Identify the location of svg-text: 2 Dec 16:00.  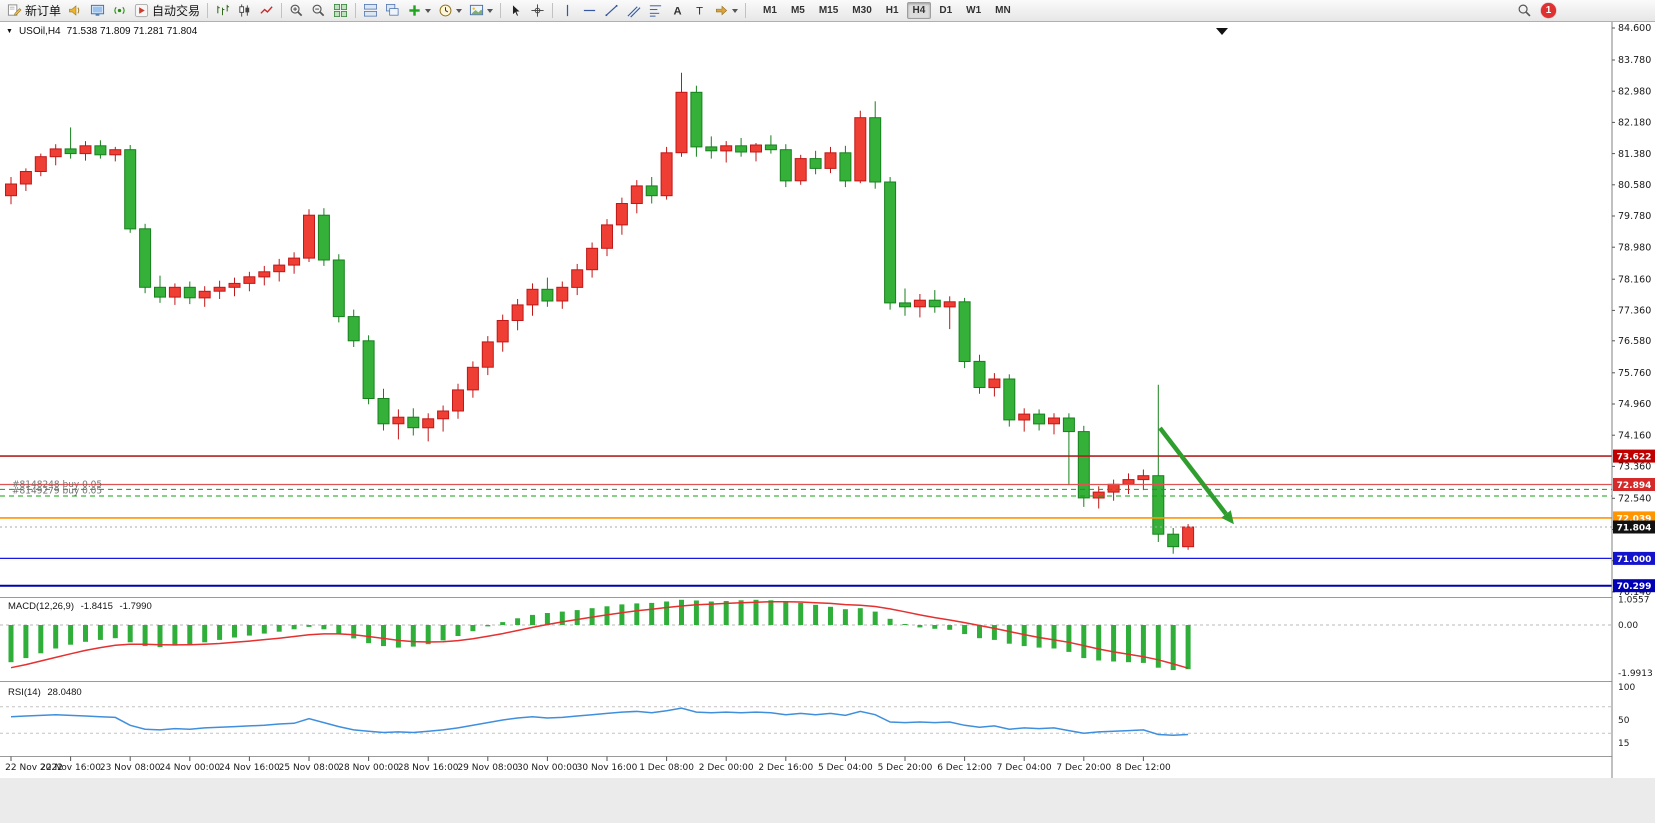
(785, 768).